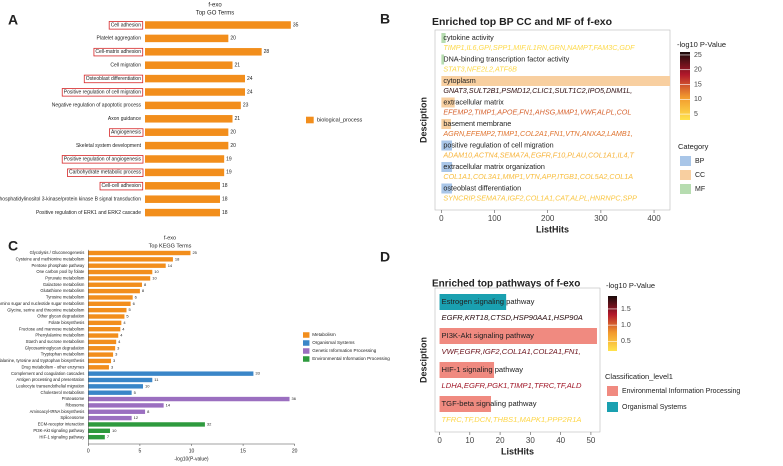 The image size is (783, 466). What do you see at coordinates (119, 39) in the screenshot?
I see `category-label: Platelet aggregation` at bounding box center [119, 39].